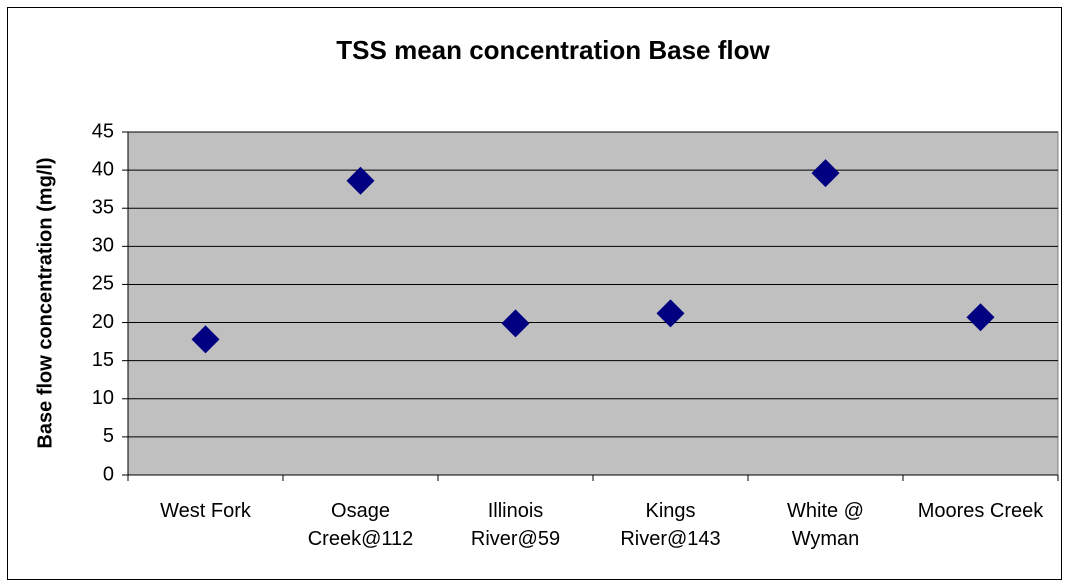 This screenshot has width=1069, height=586. I want to click on x-tick-label: West Fork, so click(205, 511).